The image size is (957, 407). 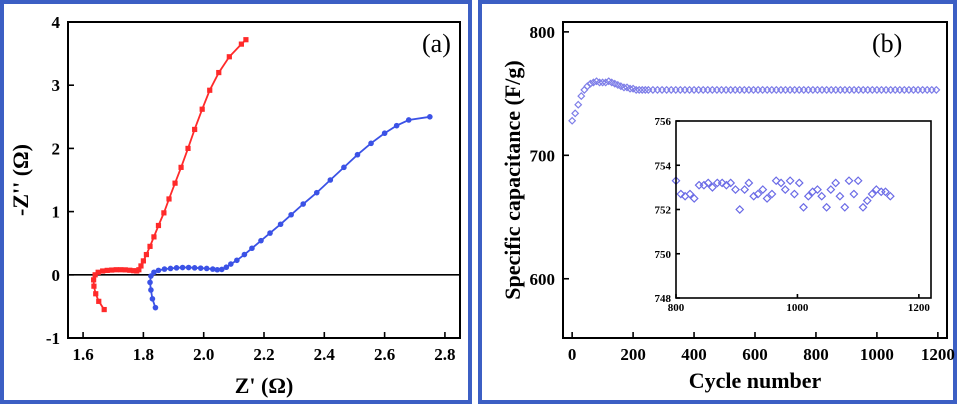 I want to click on panel-a-x-tick-label: 2.4, so click(x=325, y=354).